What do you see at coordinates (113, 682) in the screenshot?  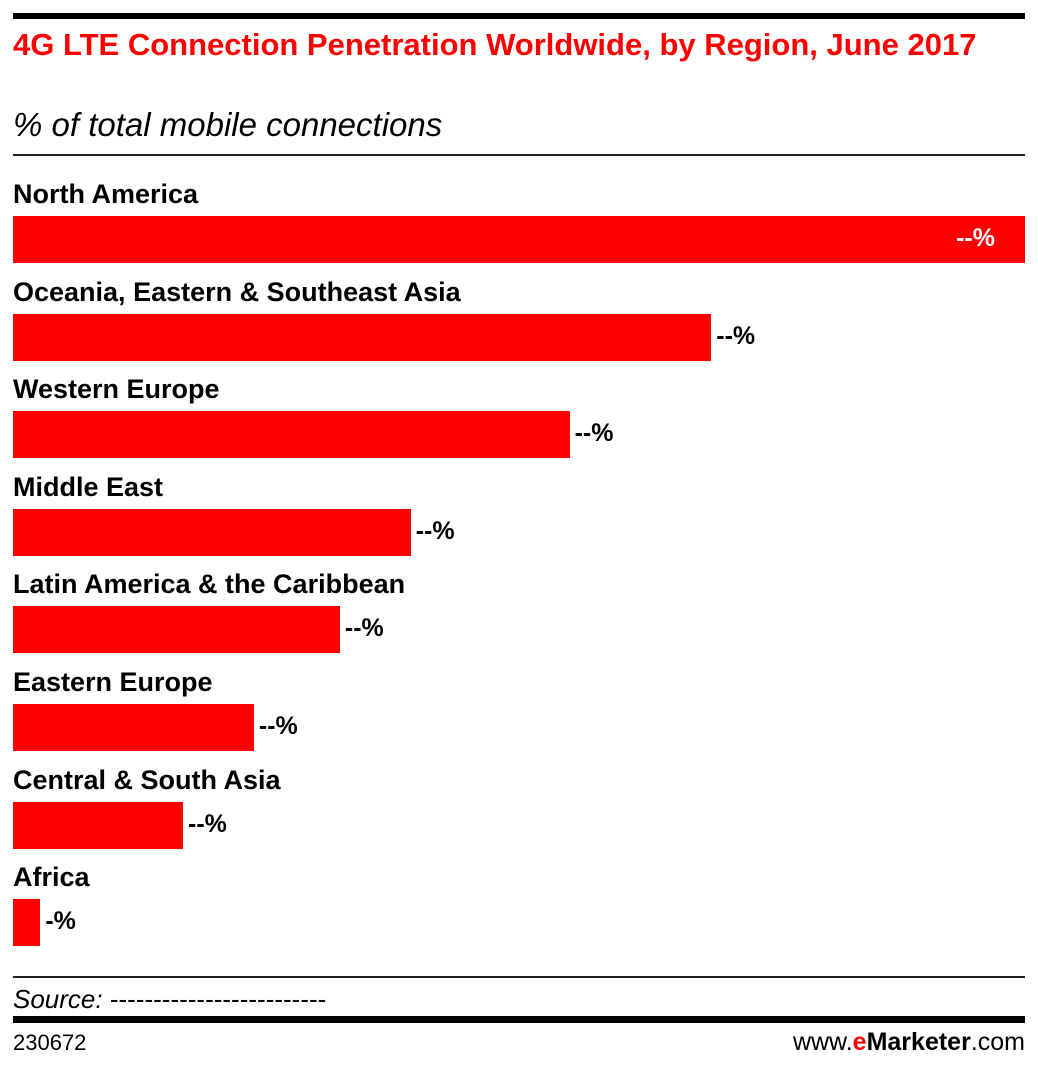 I see `category-label: Eastern Europe` at bounding box center [113, 682].